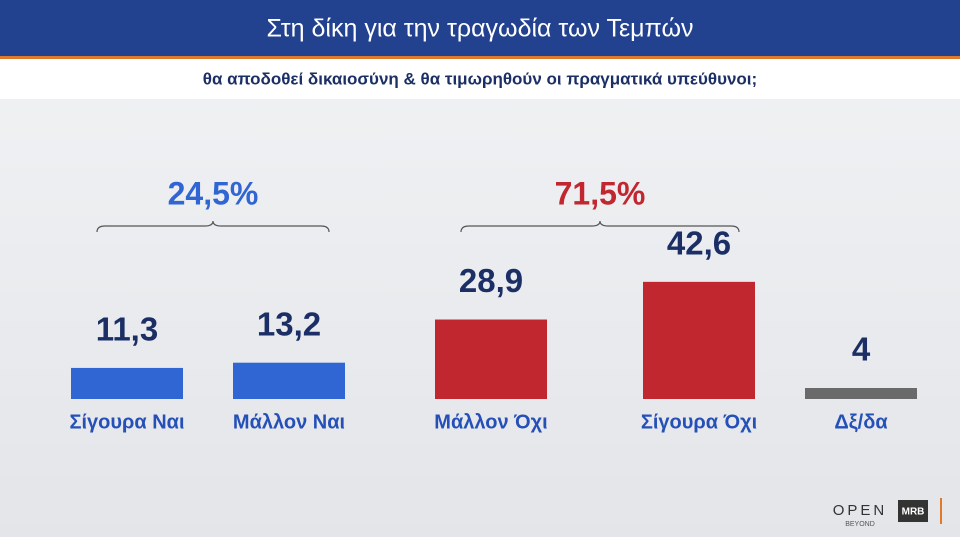 Image resolution: width=960 pixels, height=537 pixels. I want to click on category-label: Σίγουρα Όχι, so click(699, 422).